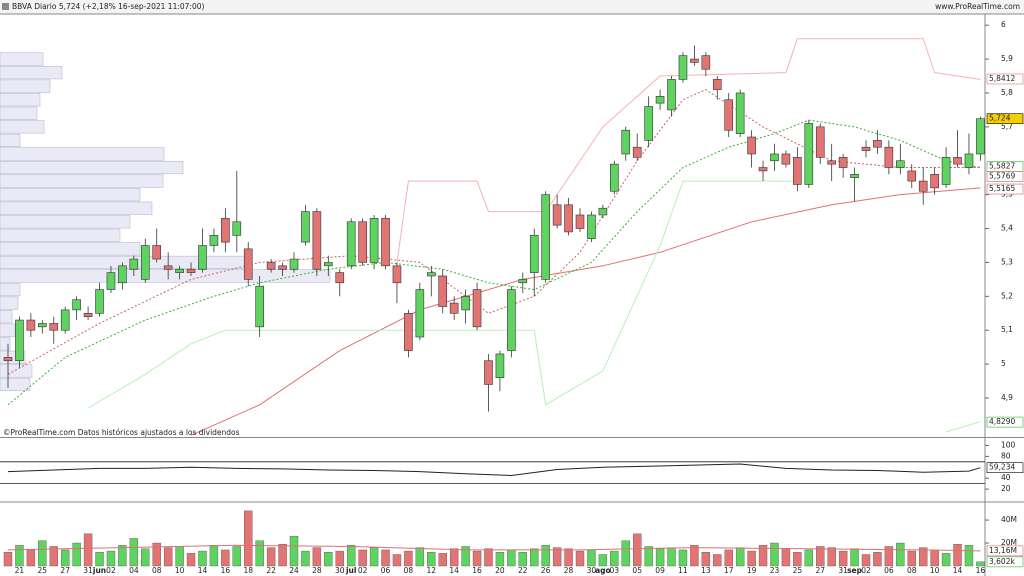 Image resolution: width=1024 pixels, height=576 pixels. Describe the element at coordinates (1006, 455) in the screenshot. I see `y-tick-label: 80` at that location.